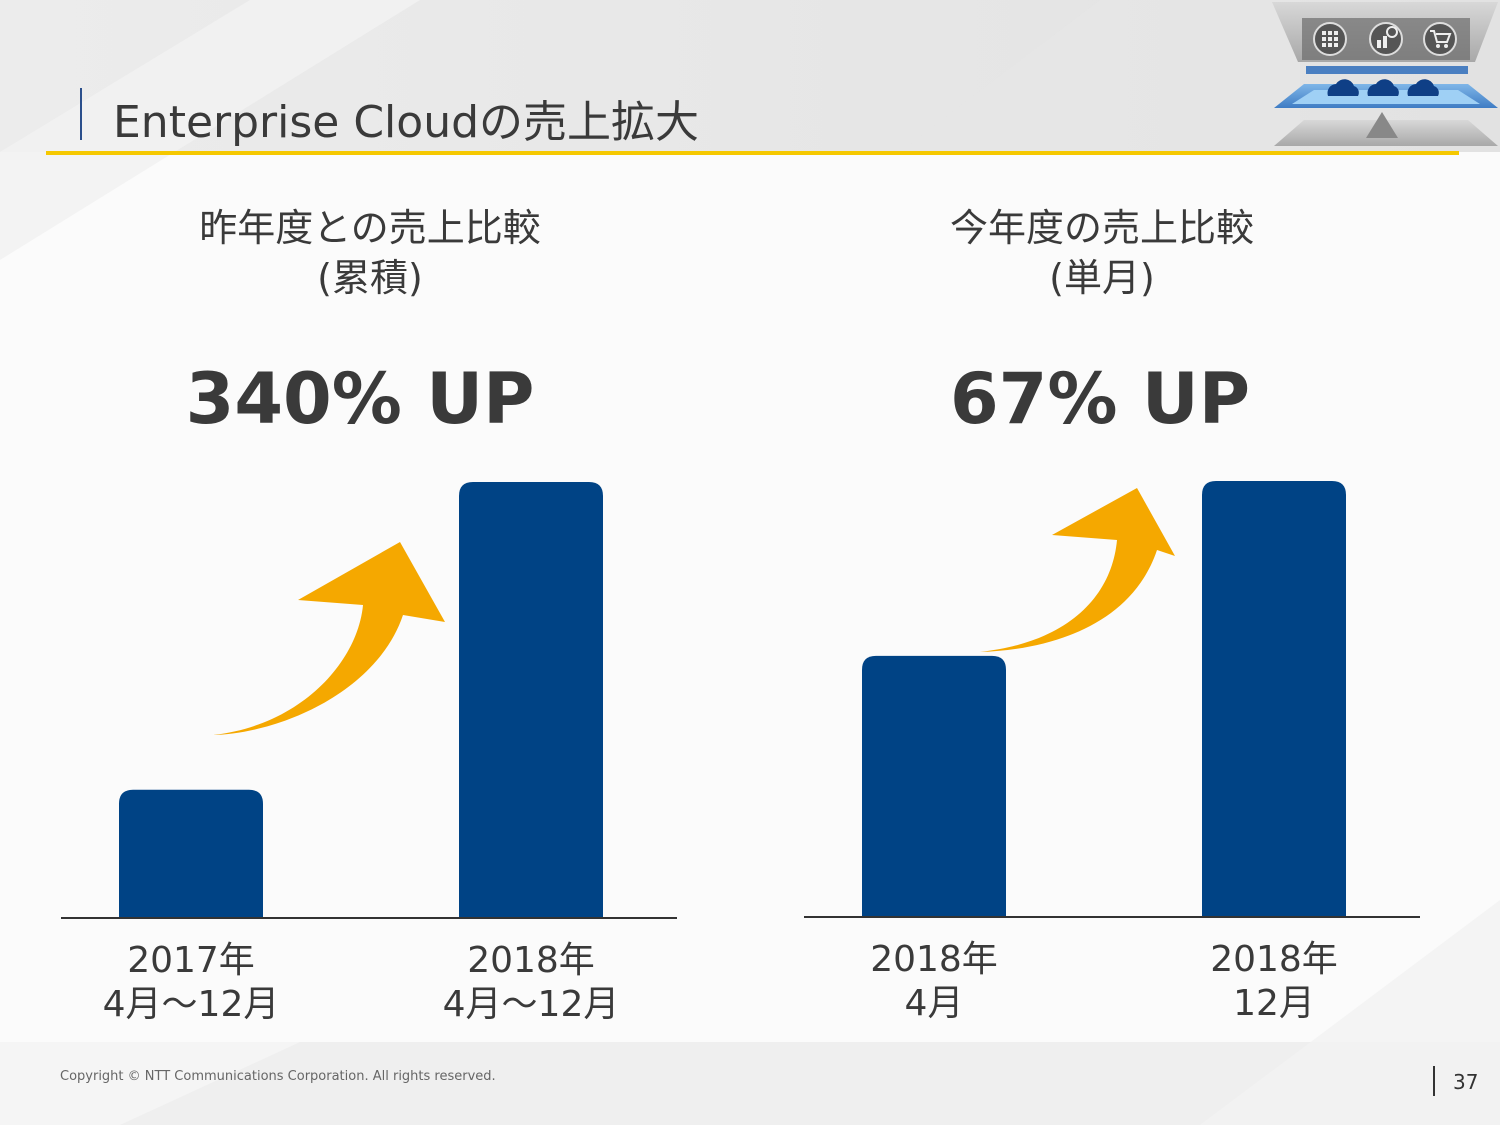 This screenshot has width=1500, height=1125. What do you see at coordinates (81, 114) in the screenshot?
I see `title-accent-bar` at bounding box center [81, 114].